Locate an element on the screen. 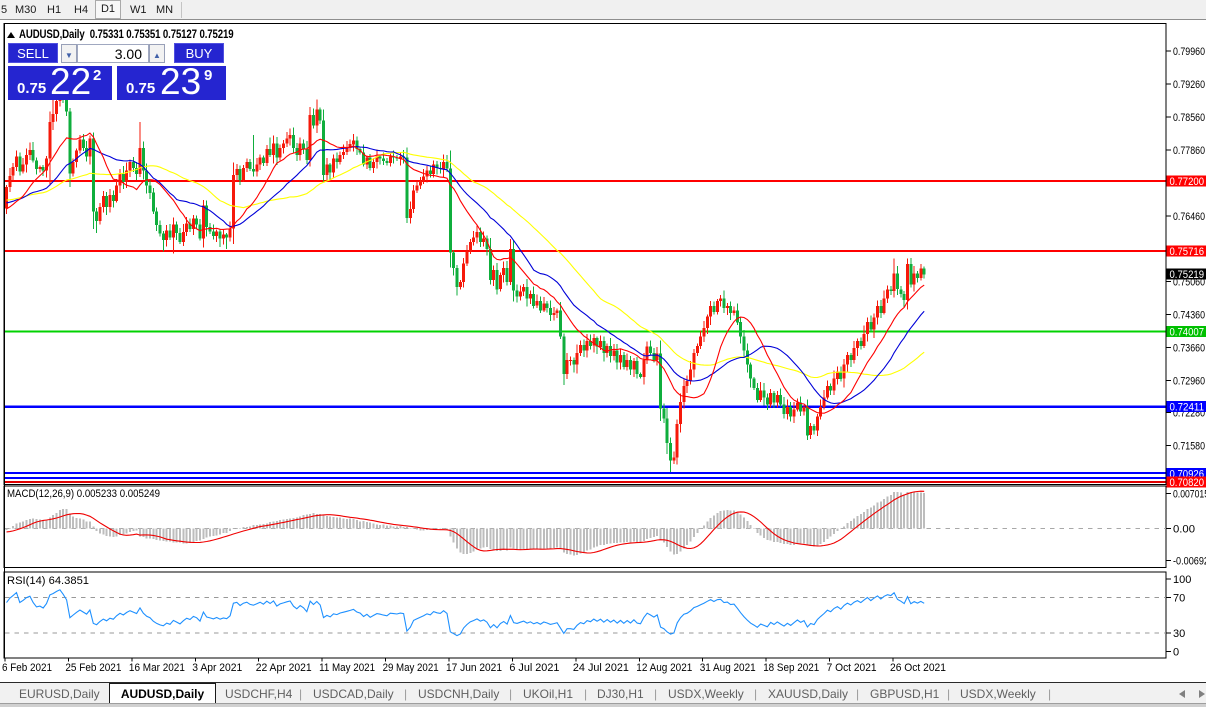  svg-text: 17 Jun 2021 is located at coordinates (474, 668).